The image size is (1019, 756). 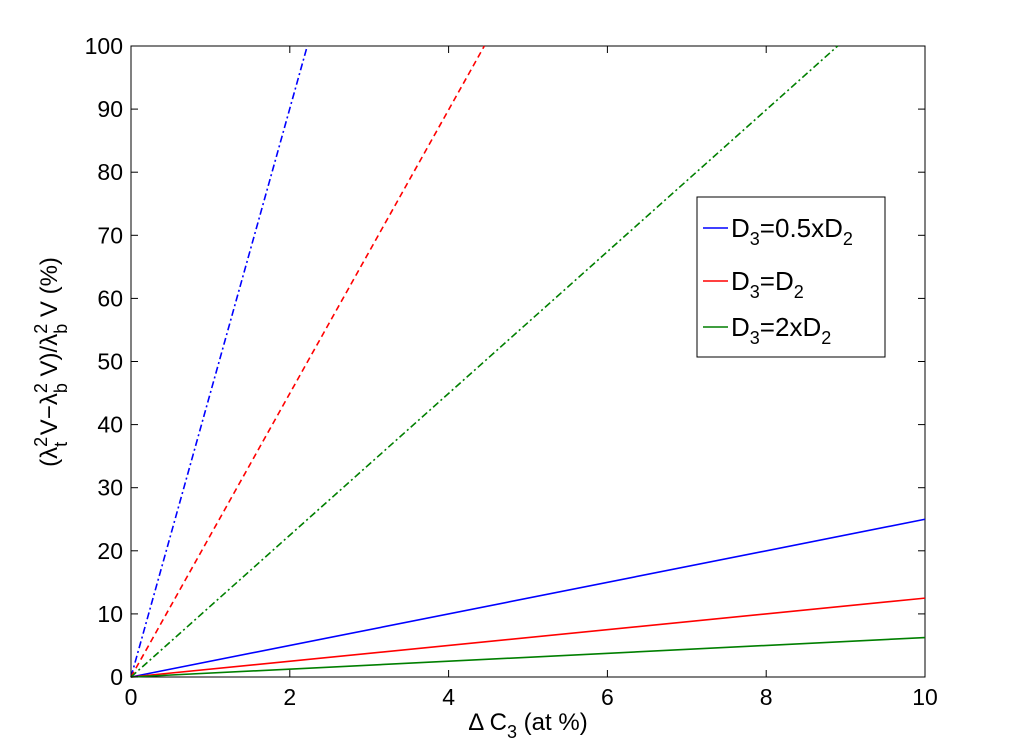 What do you see at coordinates (110, 488) in the screenshot?
I see `y-tick-label: 30` at bounding box center [110, 488].